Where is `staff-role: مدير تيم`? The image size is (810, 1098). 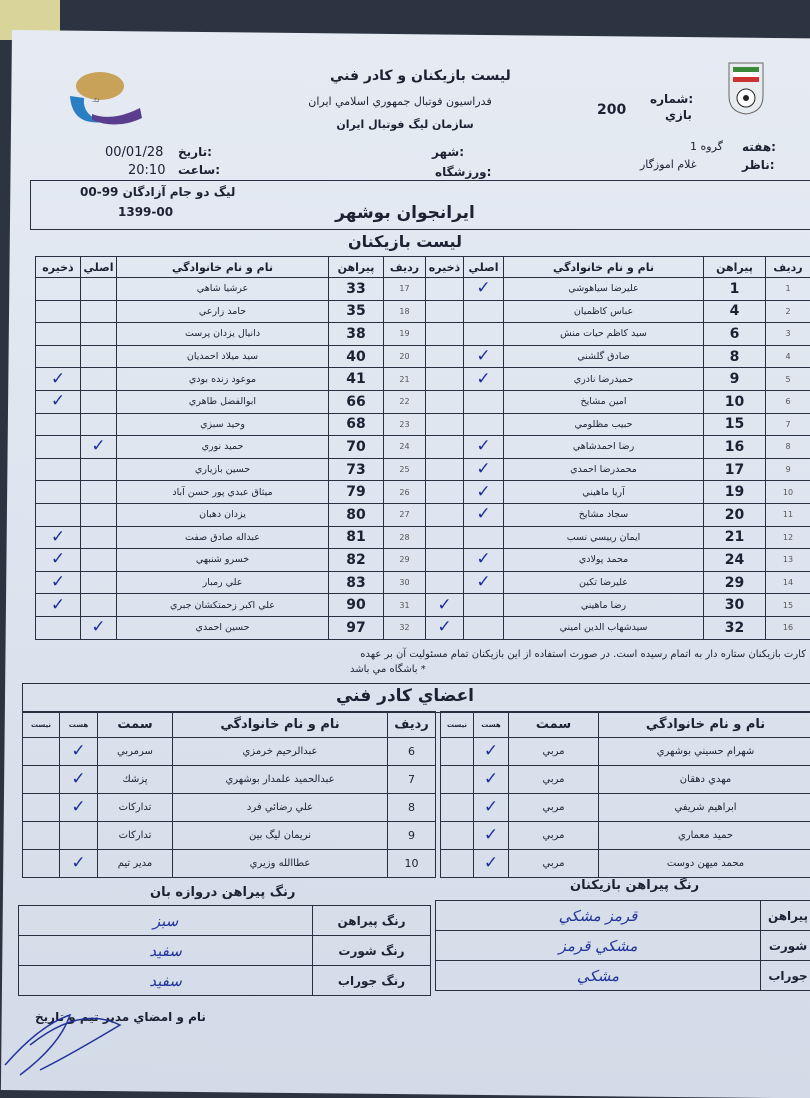
staff-role: مدير تيم is located at coordinates (135, 864).